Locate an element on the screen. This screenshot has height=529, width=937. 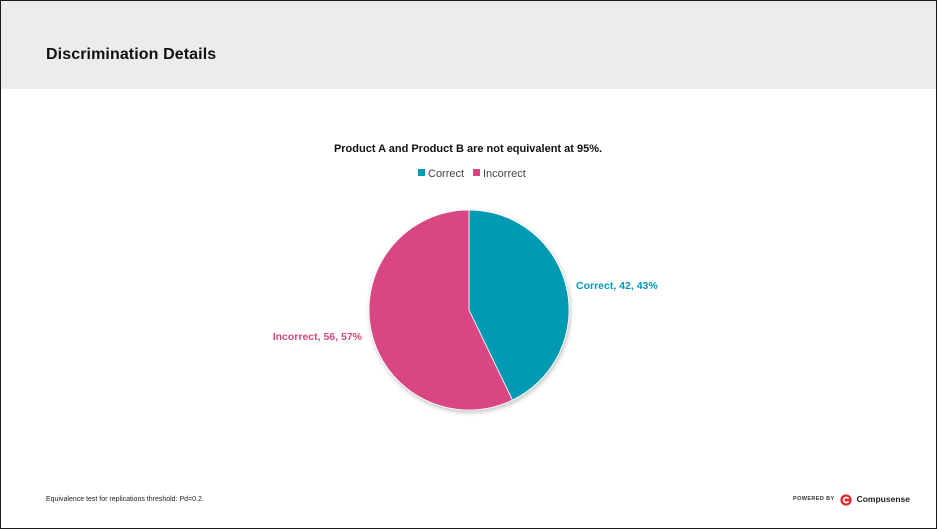
brand-name: Compusense is located at coordinates (883, 499).